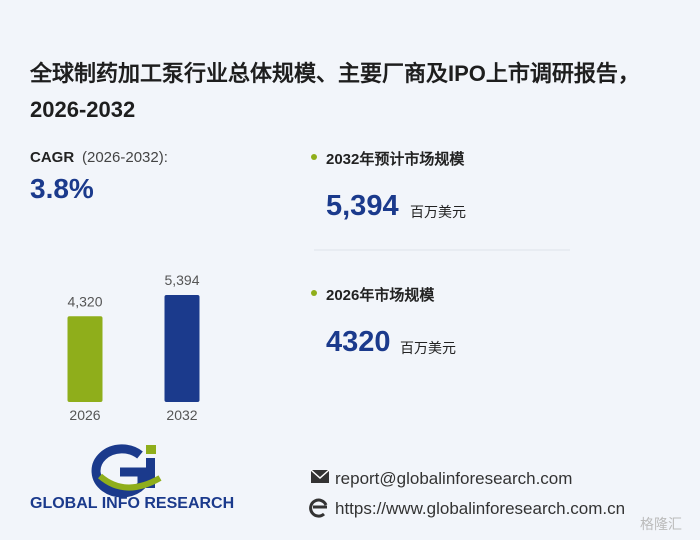 The height and width of the screenshot is (540, 700). Describe the element at coordinates (125, 157) in the screenshot. I see `cagr-period: (2026-2032):` at that location.